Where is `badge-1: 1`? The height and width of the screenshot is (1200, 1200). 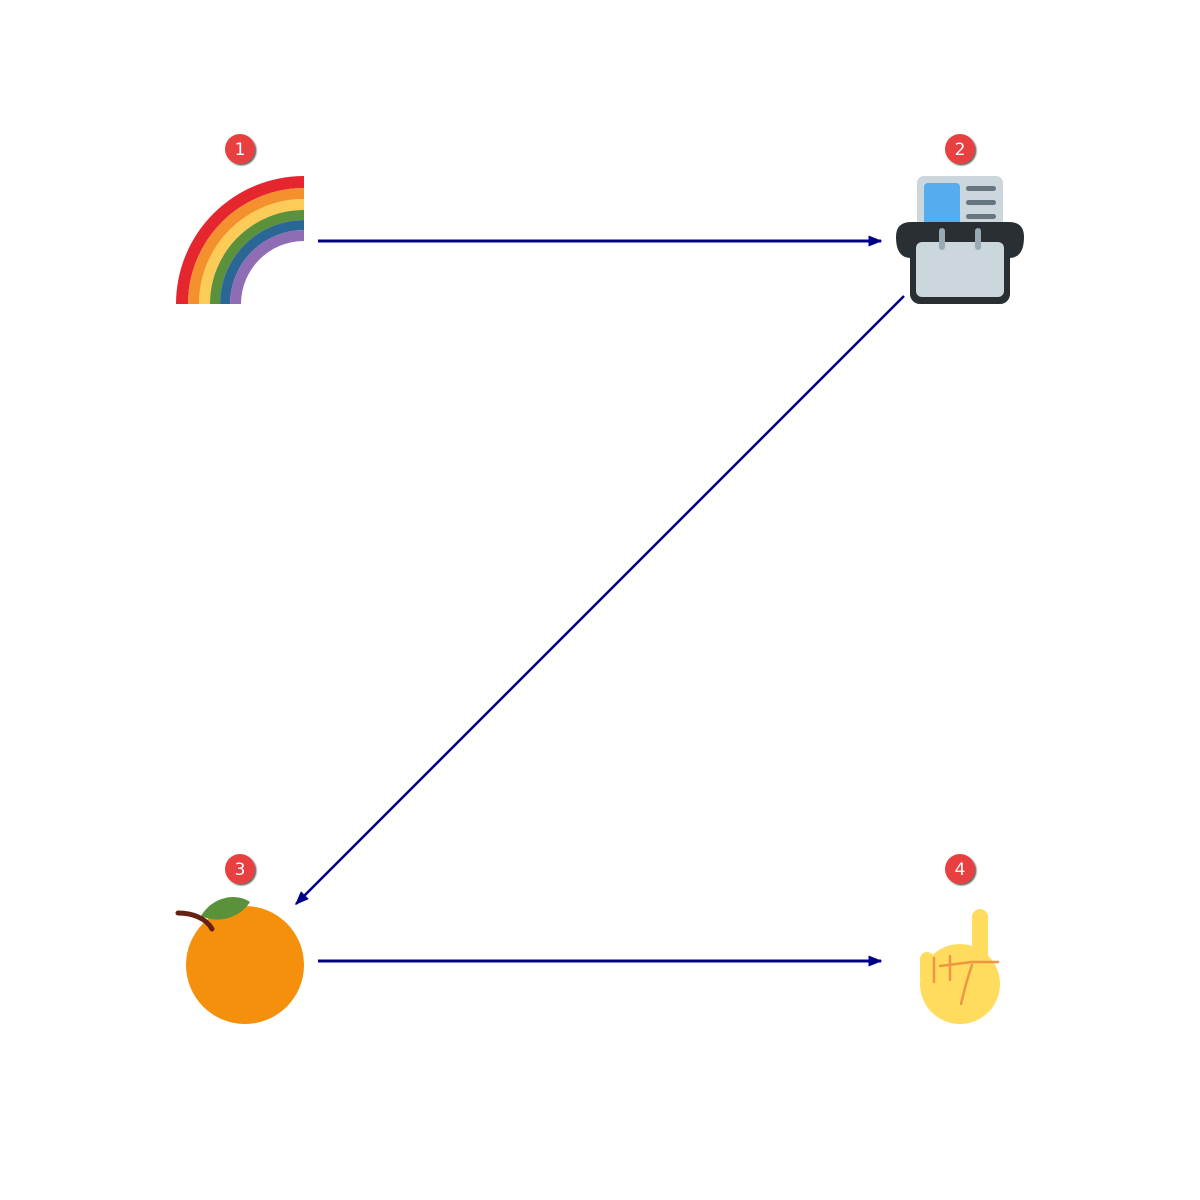 badge-1: 1 is located at coordinates (240, 149).